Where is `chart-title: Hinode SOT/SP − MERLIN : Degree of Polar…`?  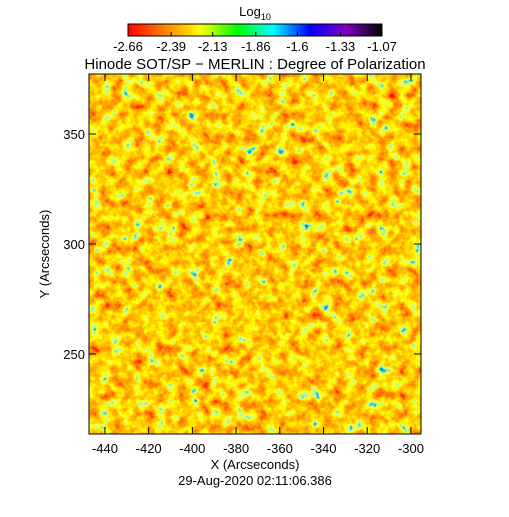 chart-title: Hinode SOT/SP − MERLIN : Degree of Polar… is located at coordinates (254, 64).